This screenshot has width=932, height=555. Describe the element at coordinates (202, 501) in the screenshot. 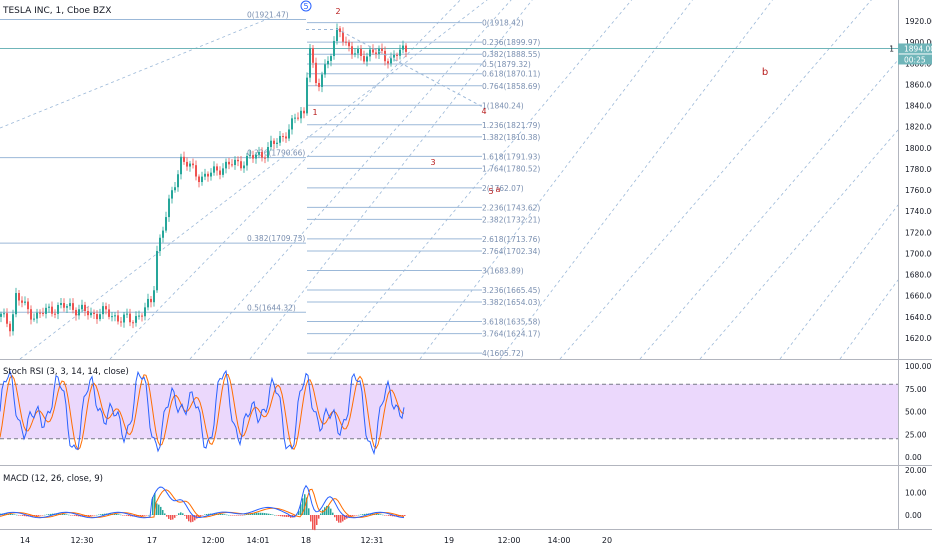

I see `macd-line` at that location.